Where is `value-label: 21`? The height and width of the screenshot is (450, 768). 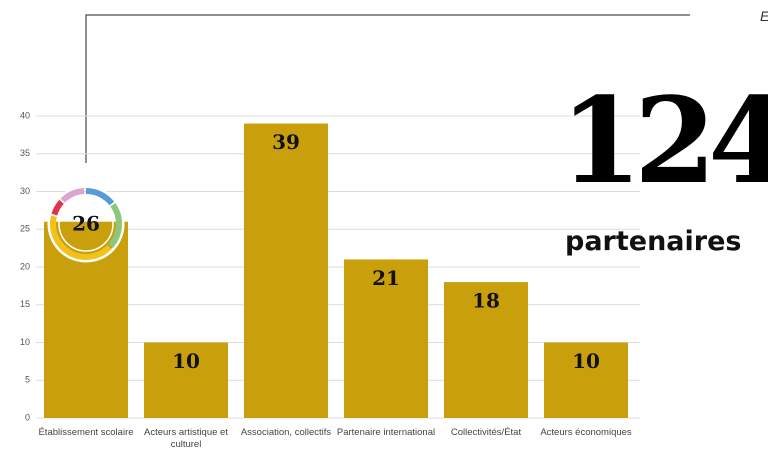 value-label: 21 is located at coordinates (386, 278).